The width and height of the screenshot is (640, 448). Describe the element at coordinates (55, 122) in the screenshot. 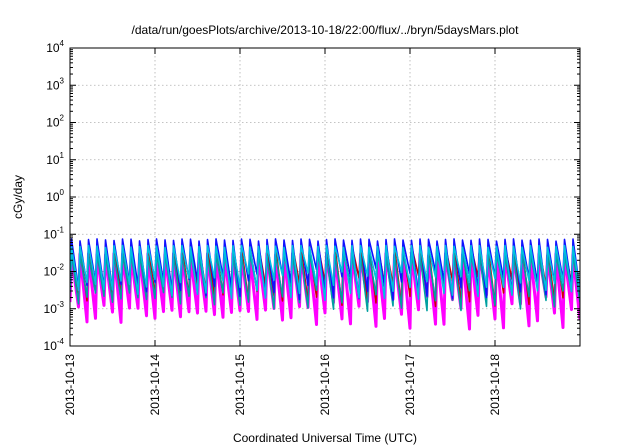

I see `y-tick-label: 10²` at that location.